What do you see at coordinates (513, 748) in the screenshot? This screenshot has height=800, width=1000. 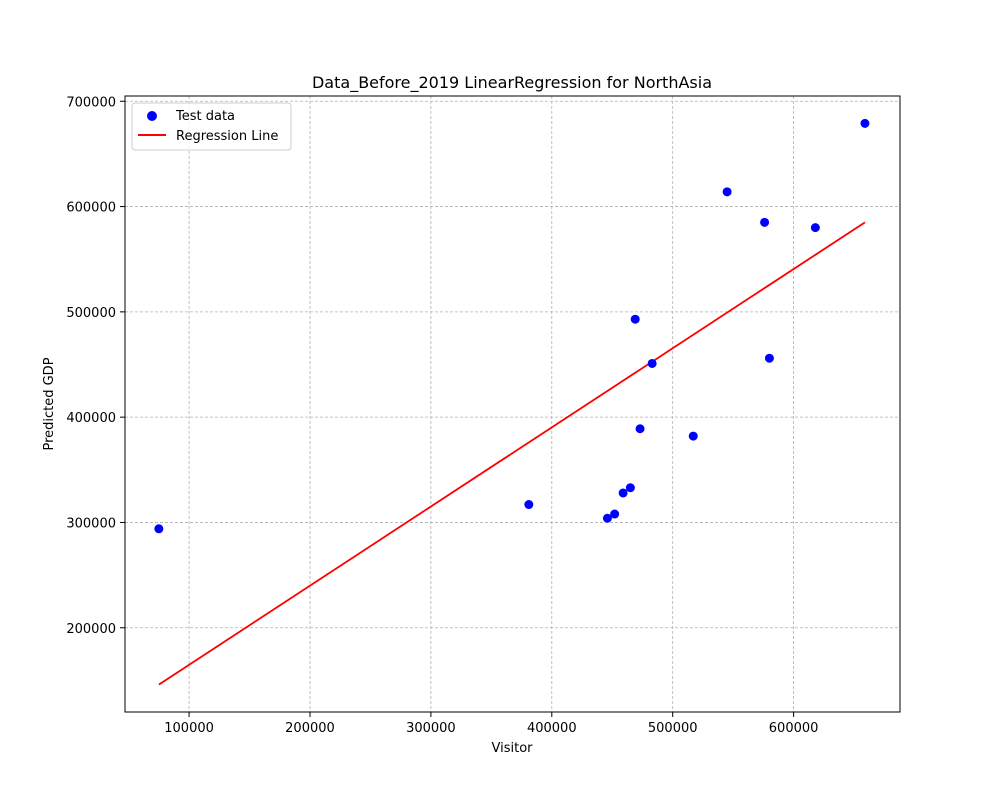 I see `x-axis-label: Visitor` at bounding box center [513, 748].